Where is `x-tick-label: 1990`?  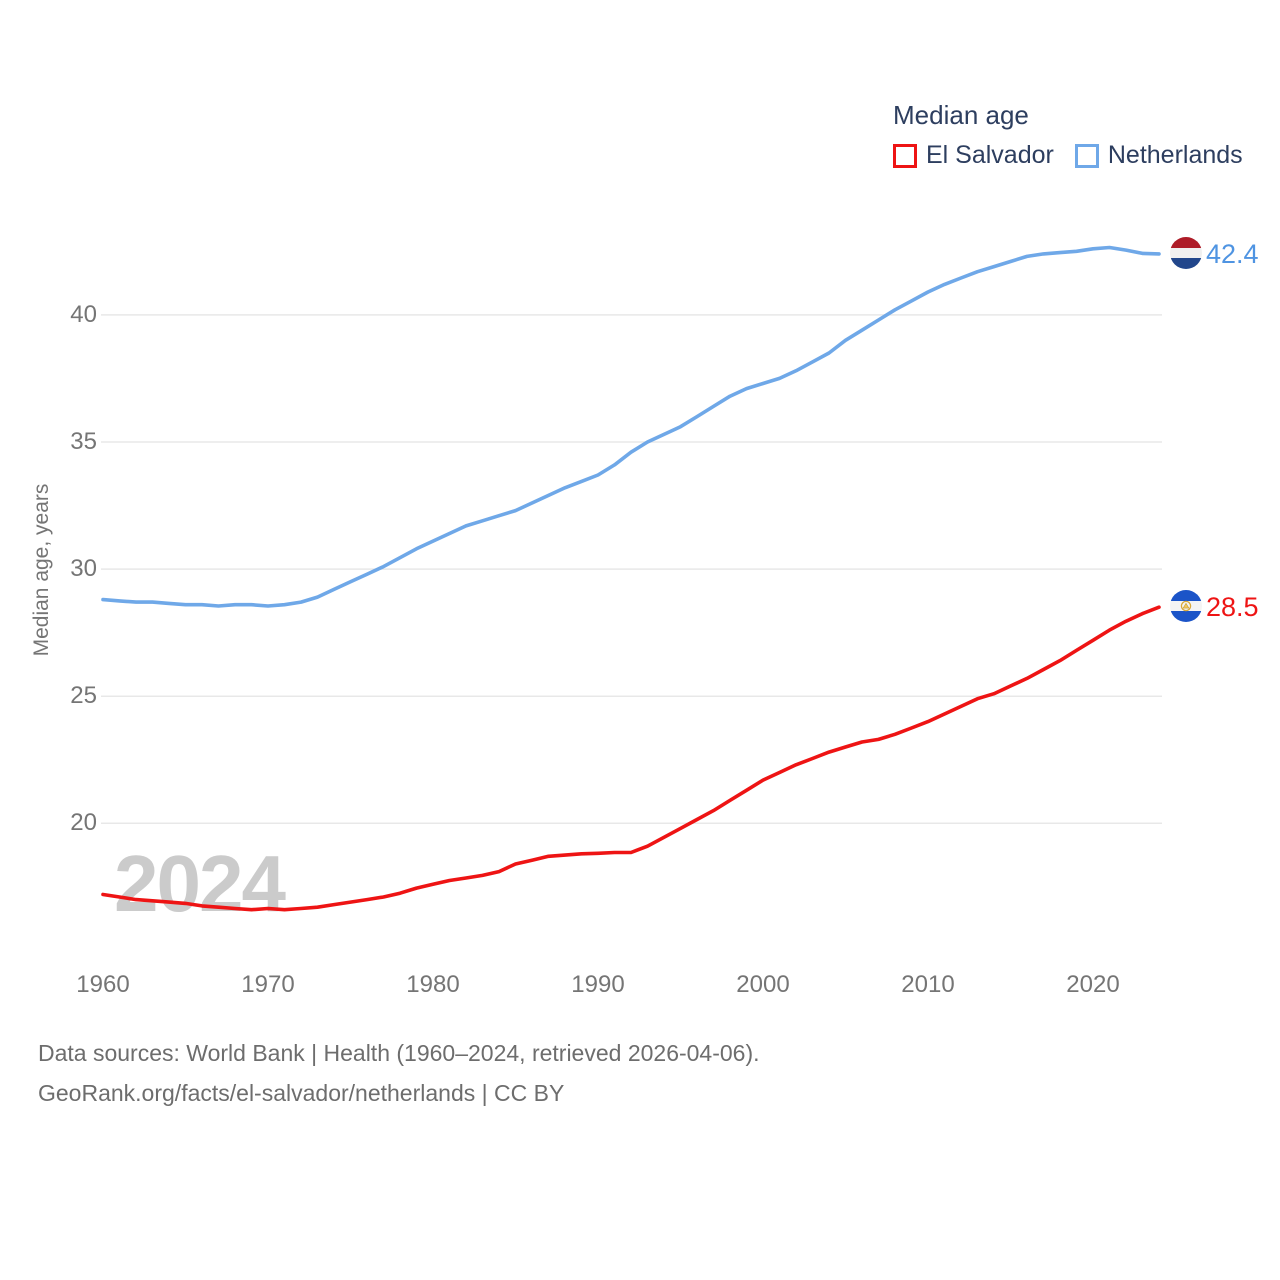
x-tick-label: 1990 is located at coordinates (598, 984).